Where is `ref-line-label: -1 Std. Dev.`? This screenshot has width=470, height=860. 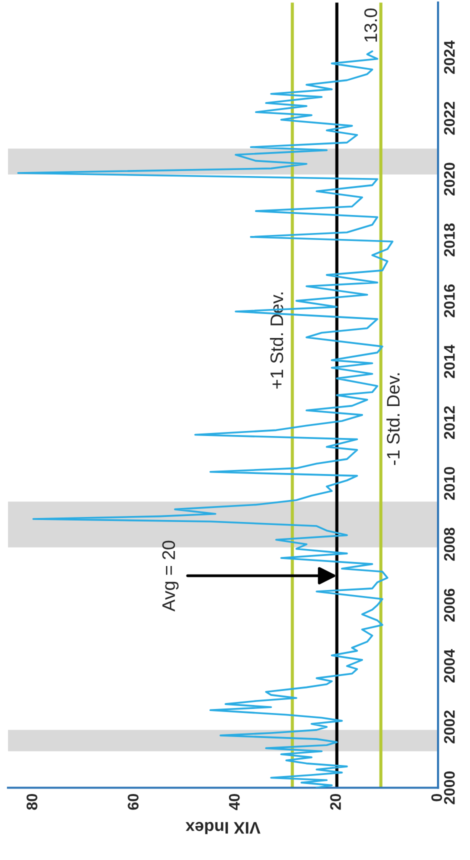
ref-line-label: -1 Std. Dev. is located at coordinates (393, 419).